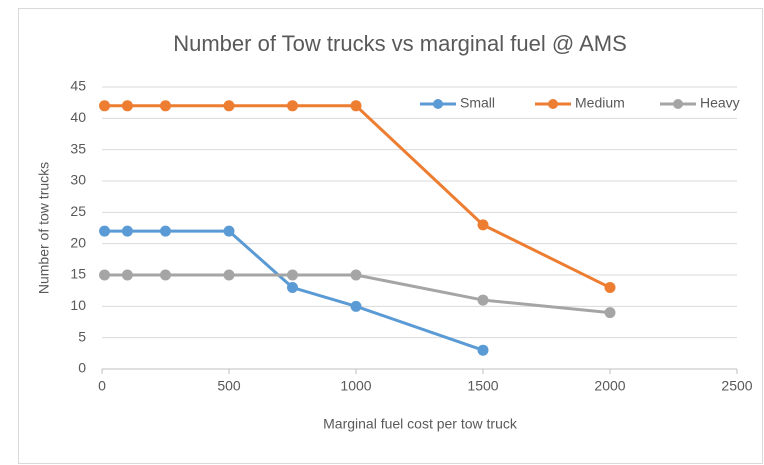 The image size is (764, 465). I want to click on y-axis-label: Number of tow trucks, so click(44, 228).